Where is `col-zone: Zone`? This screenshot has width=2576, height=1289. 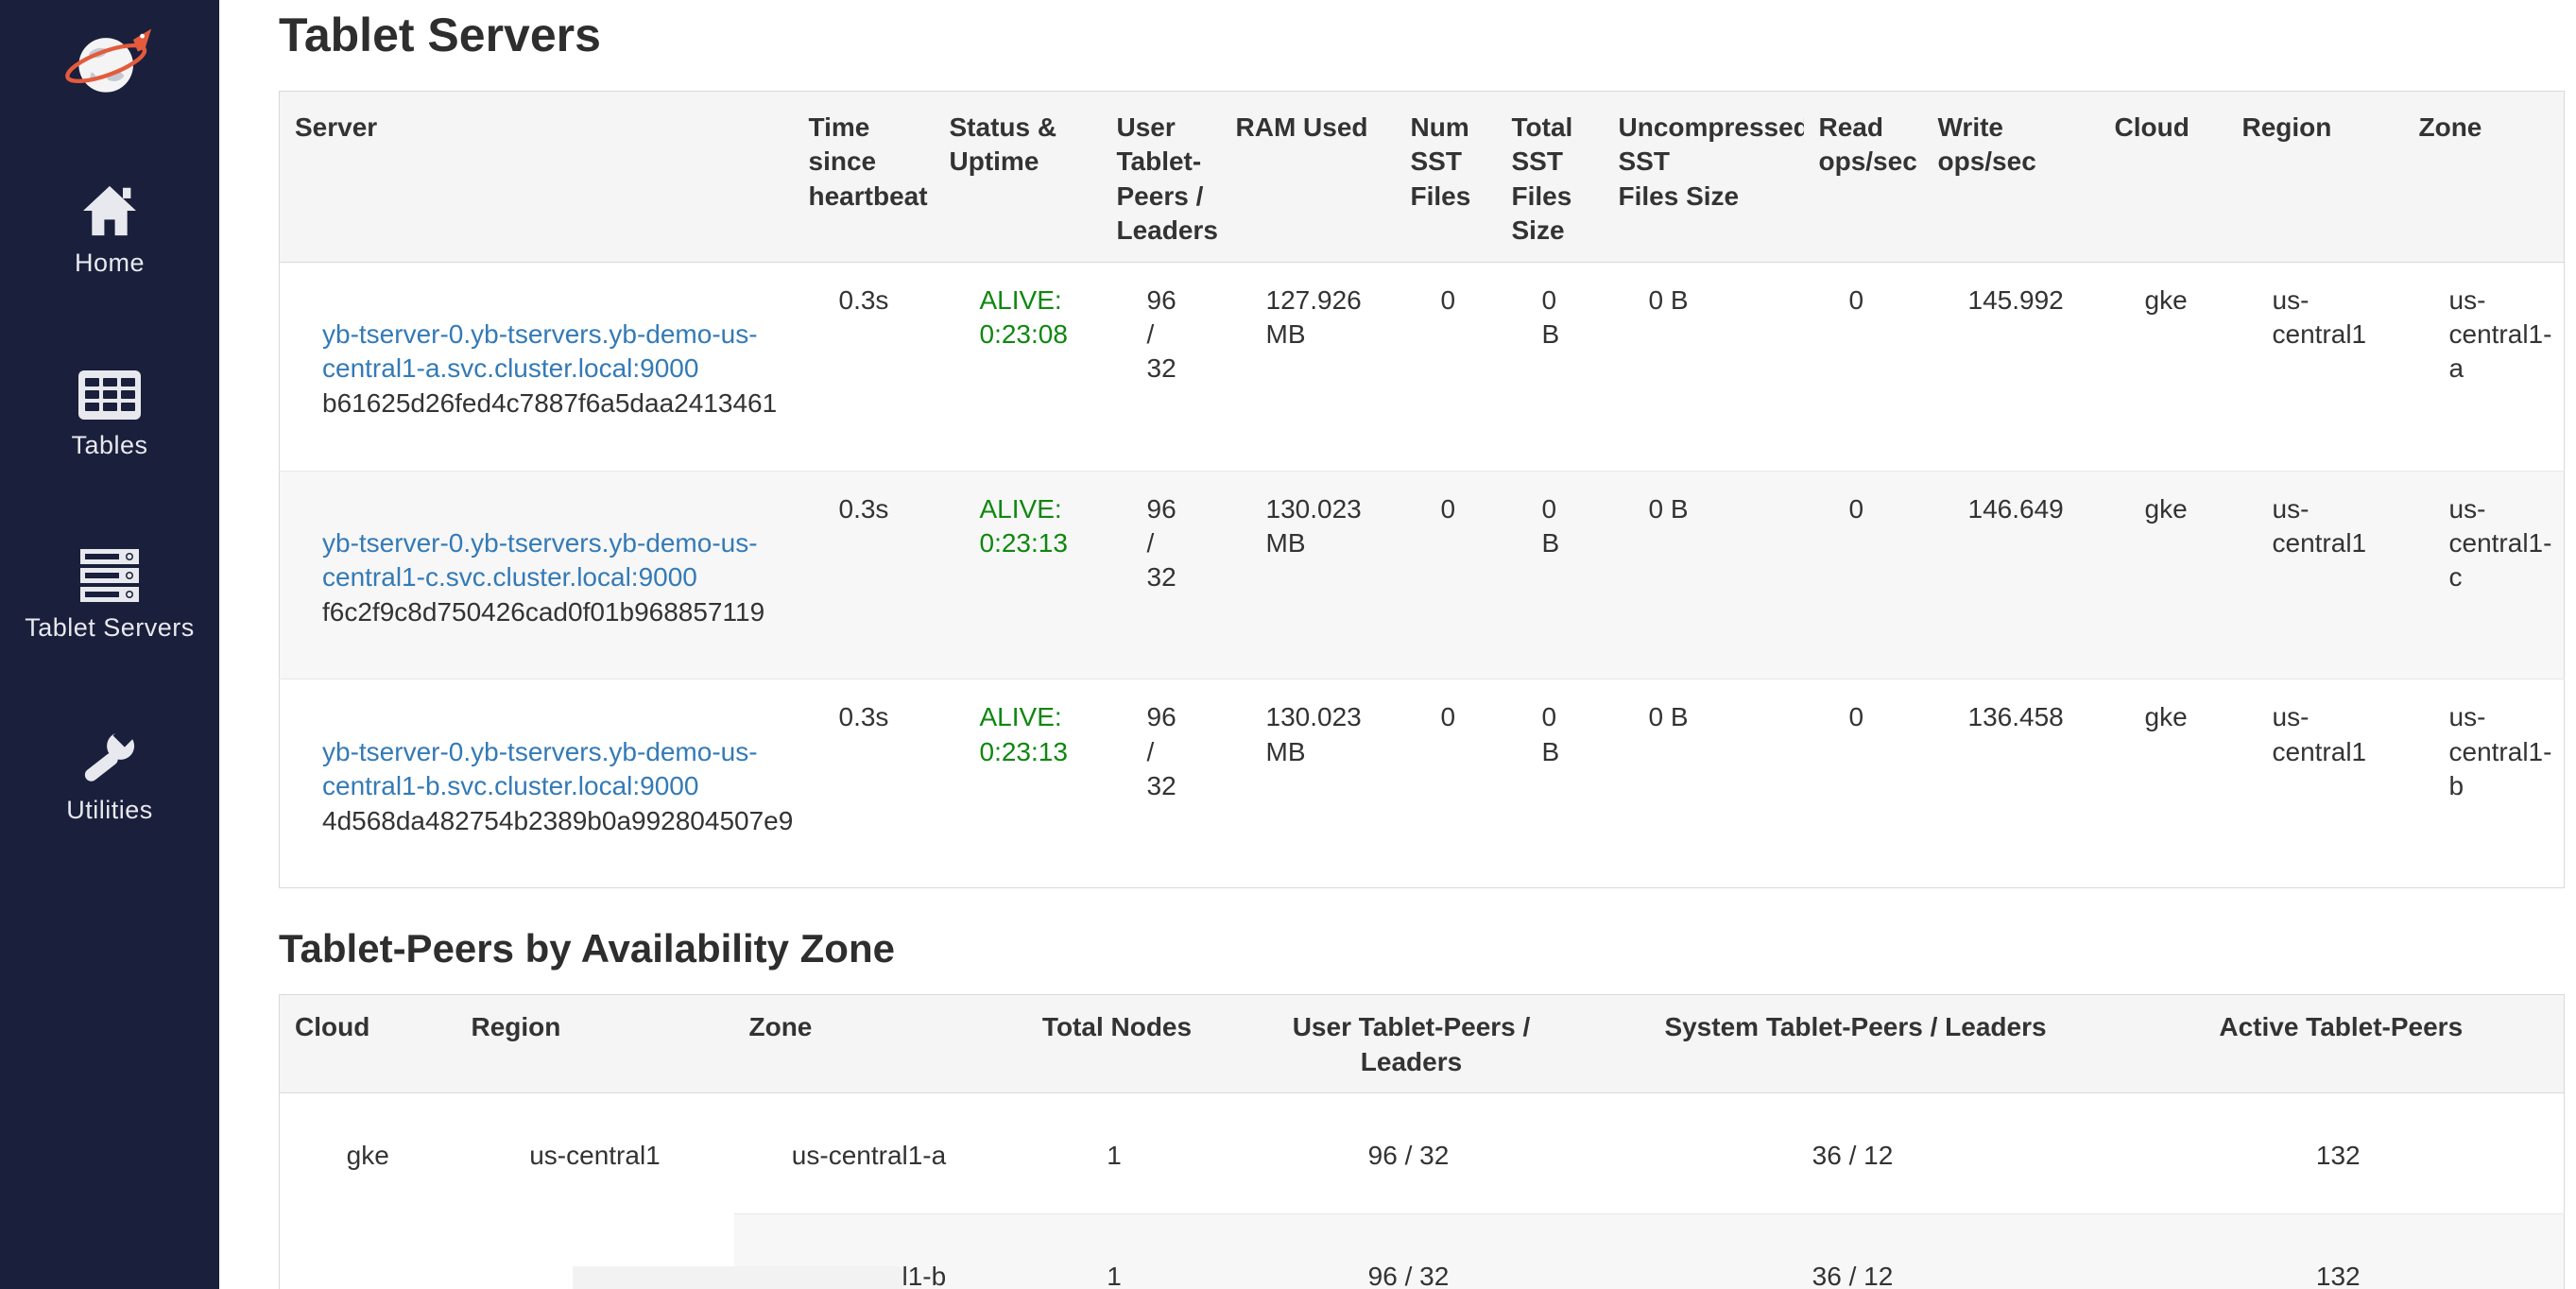
col-zone: Zone is located at coordinates (2484, 177).